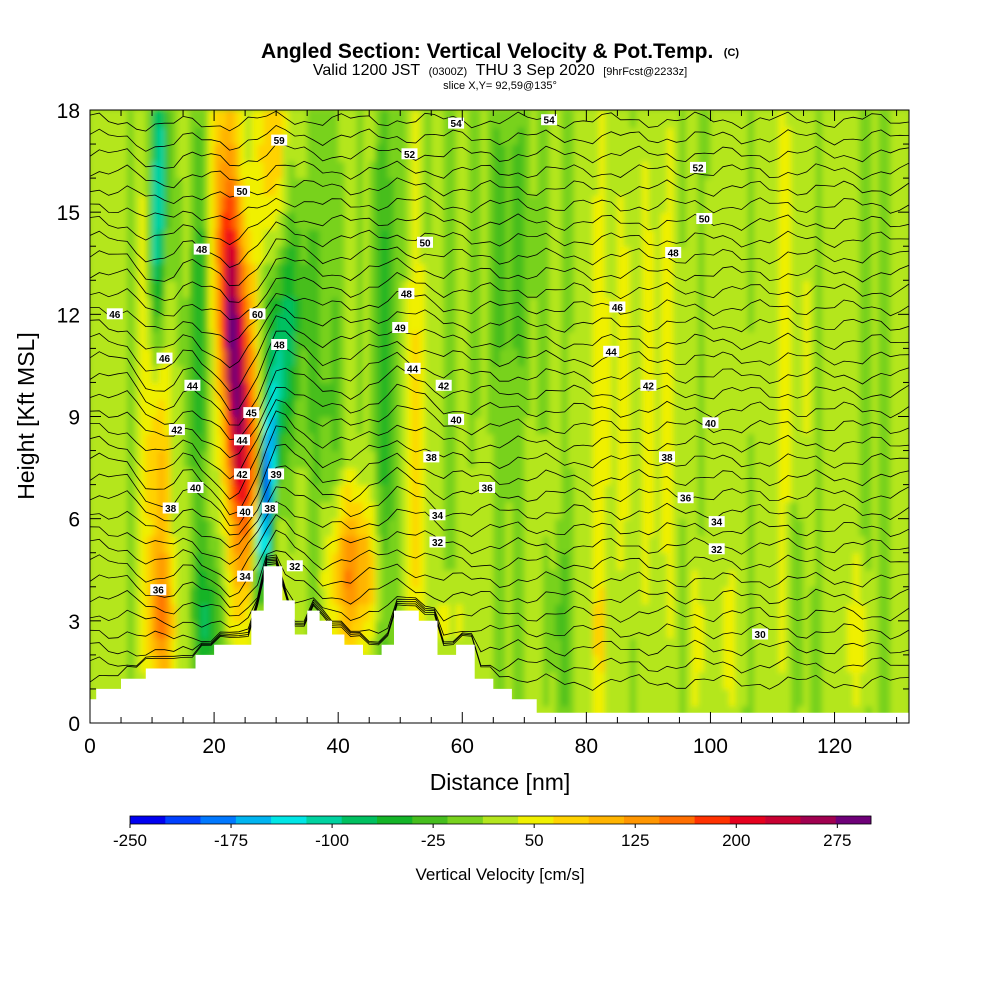  I want to click on isentrope-label-bg, so click(114, 314).